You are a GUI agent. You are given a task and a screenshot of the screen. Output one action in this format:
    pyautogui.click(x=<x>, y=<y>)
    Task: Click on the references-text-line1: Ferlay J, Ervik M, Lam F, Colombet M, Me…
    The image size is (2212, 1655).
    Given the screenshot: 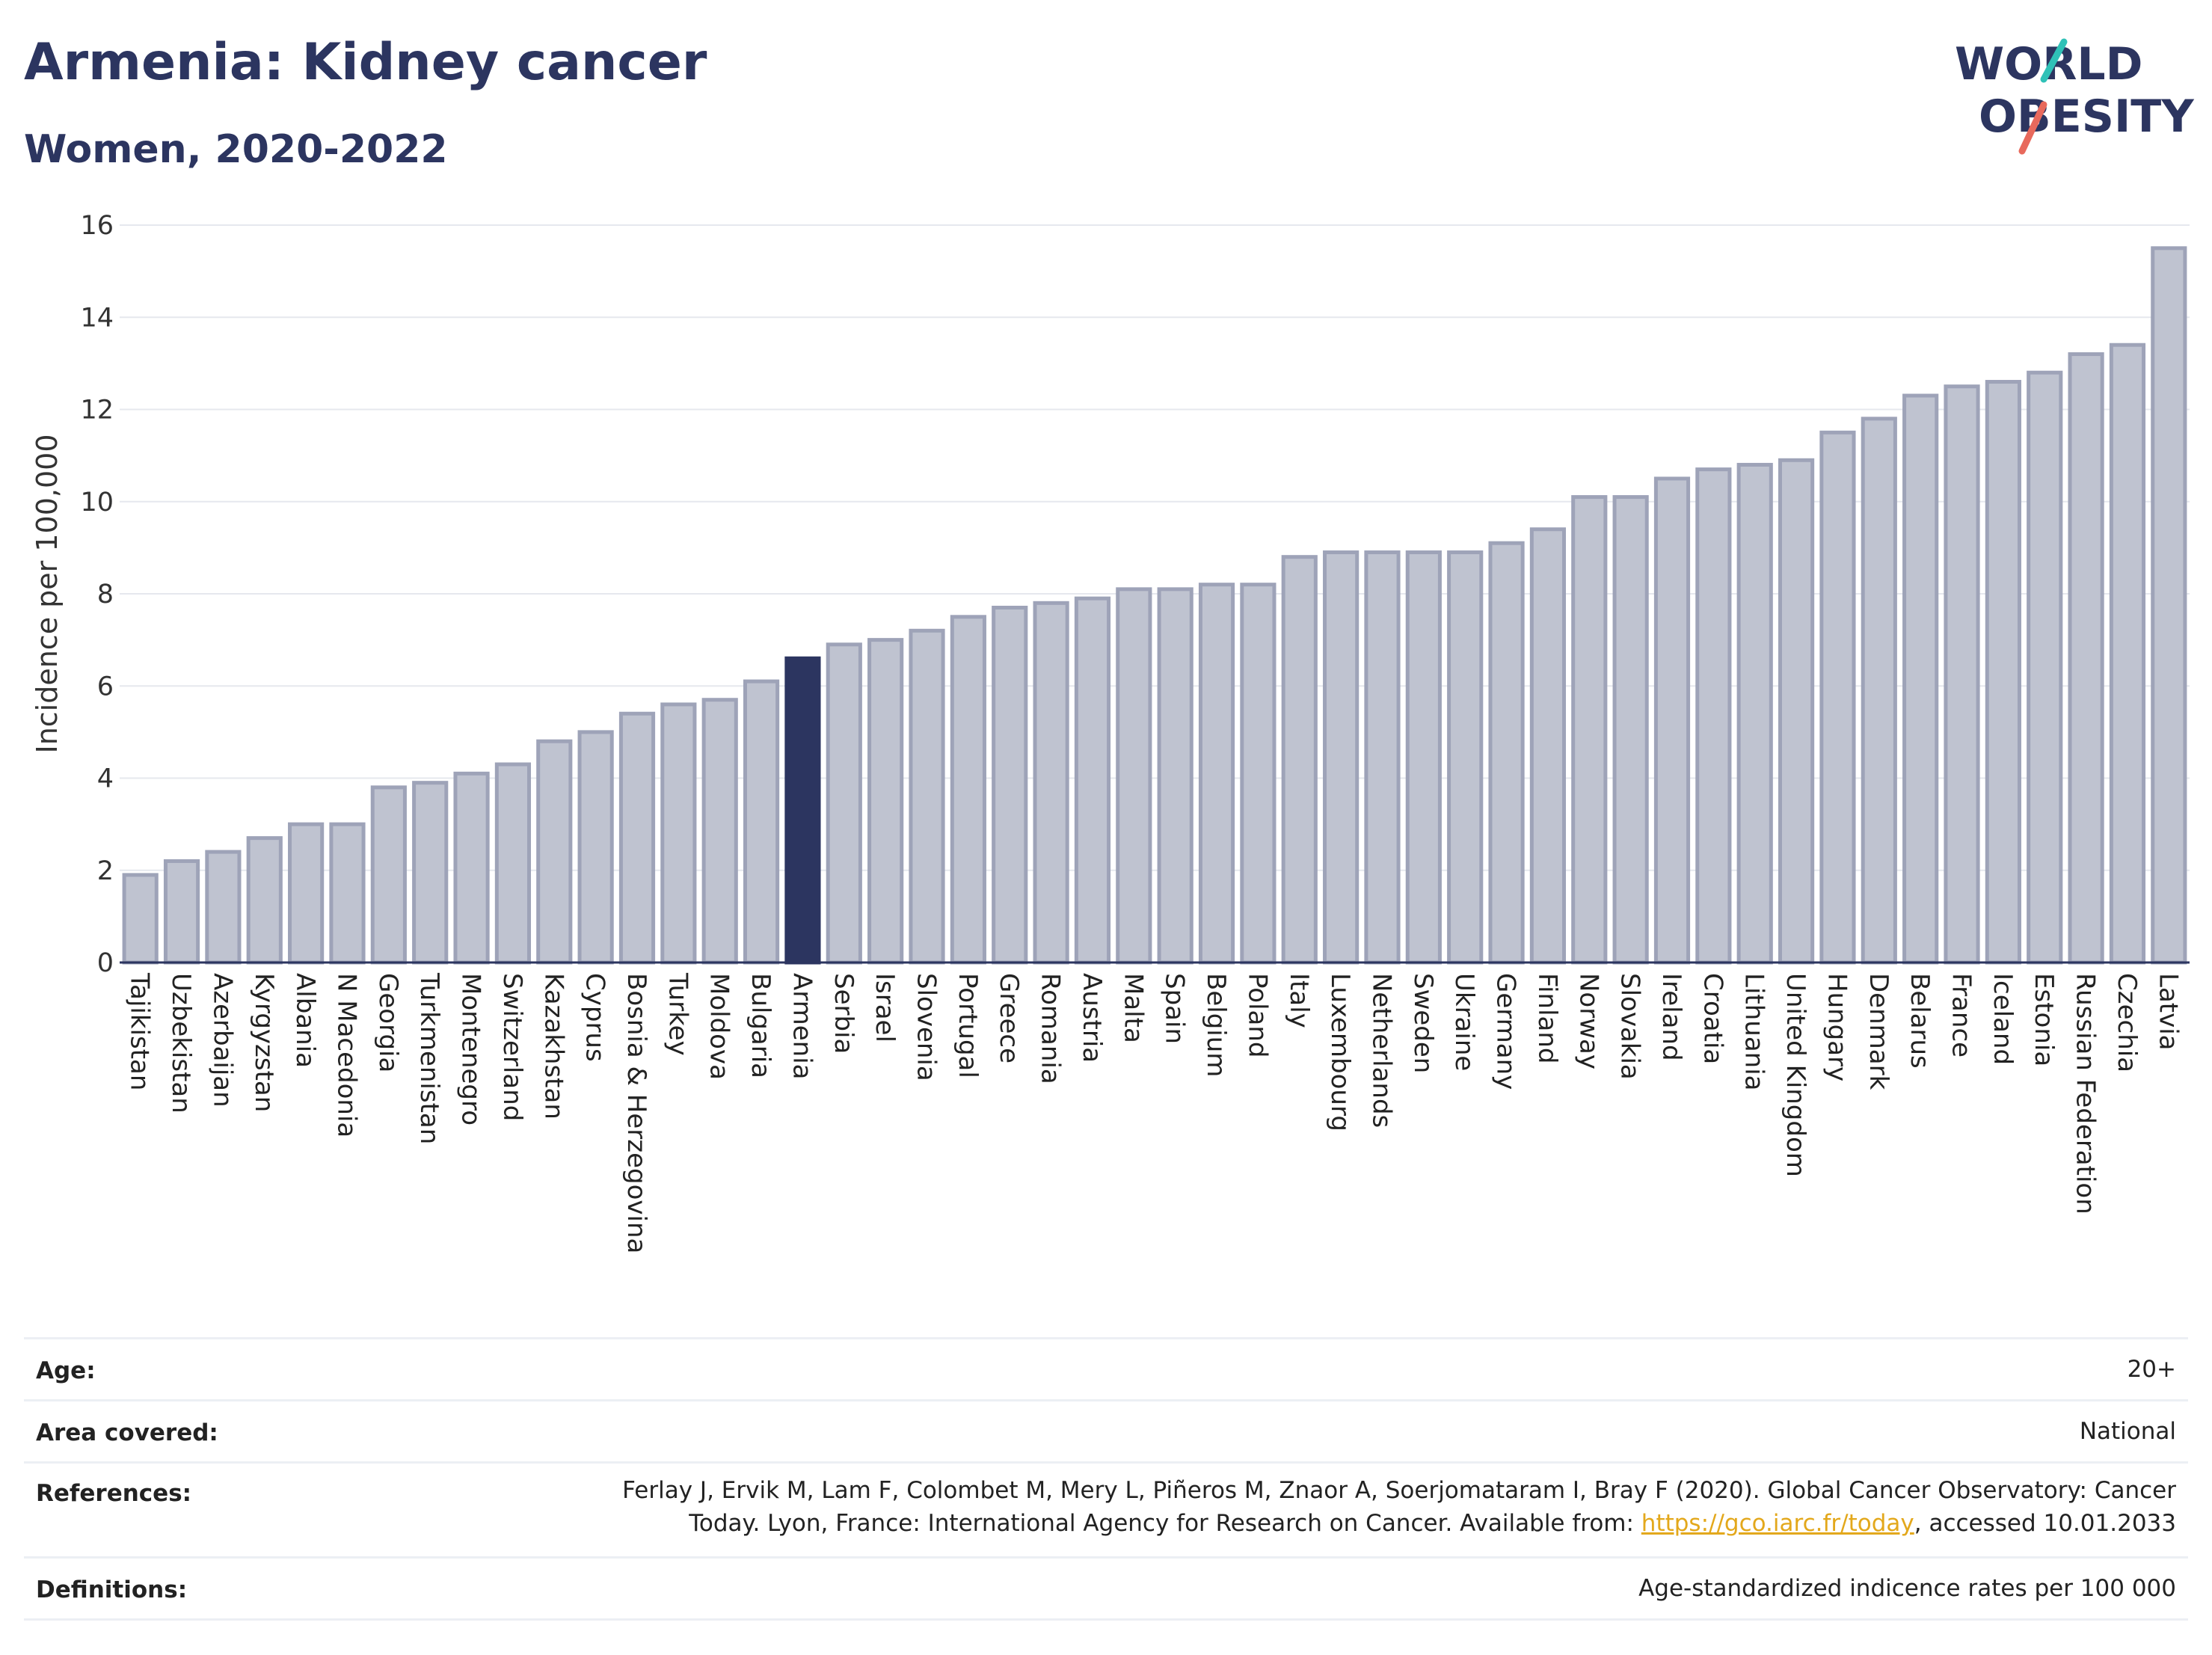 What is the action you would take?
    pyautogui.click(x=1399, y=1490)
    